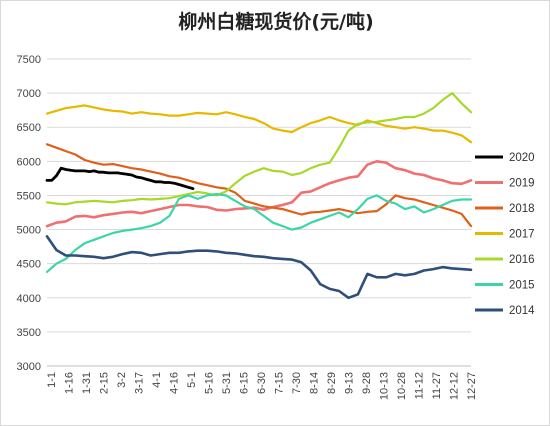 Image resolution: width=550 pixels, height=426 pixels. I want to click on x-tick-label: 3-2, so click(122, 380).